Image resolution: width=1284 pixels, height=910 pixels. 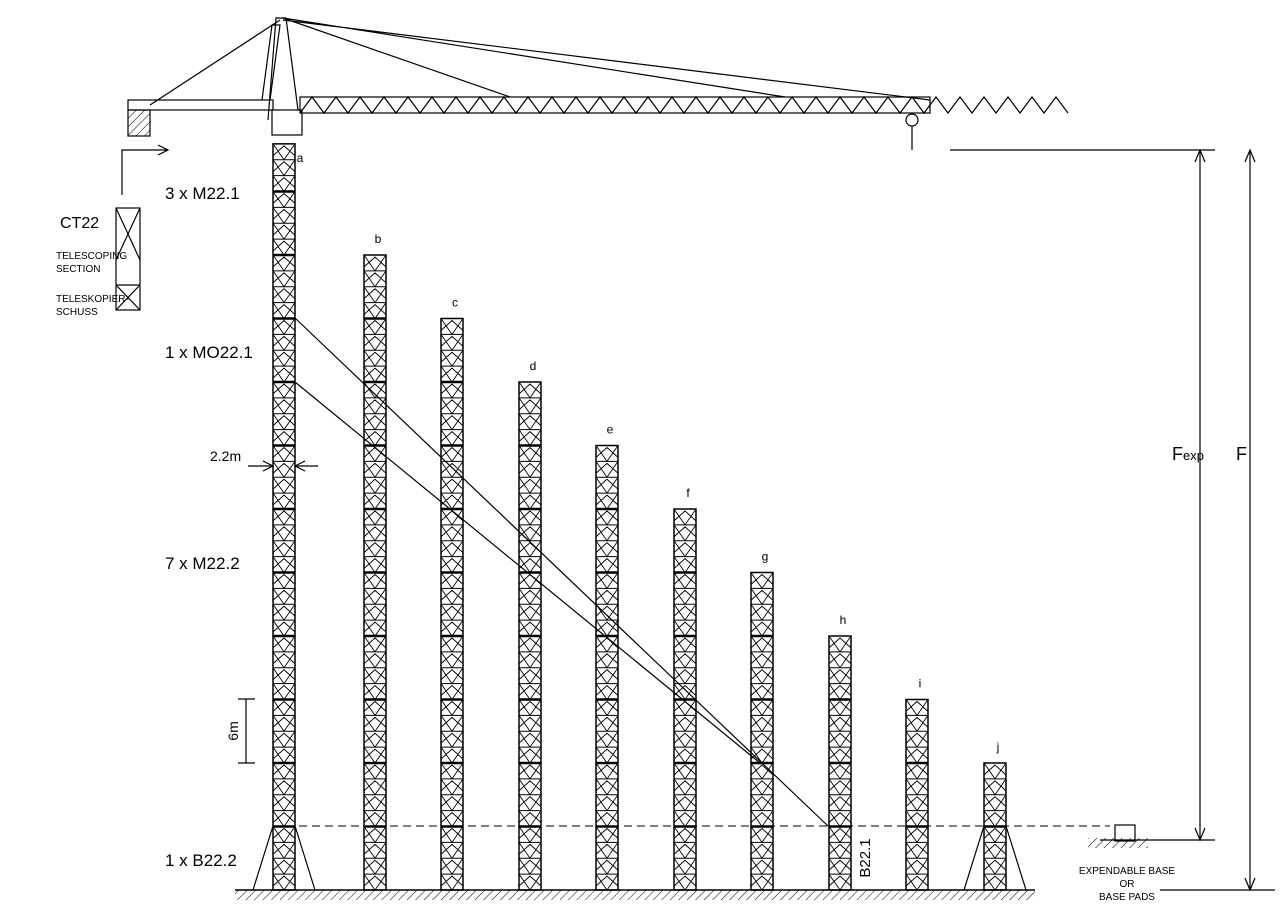 What do you see at coordinates (610, 430) in the screenshot?
I see `mast-label: e` at bounding box center [610, 430].